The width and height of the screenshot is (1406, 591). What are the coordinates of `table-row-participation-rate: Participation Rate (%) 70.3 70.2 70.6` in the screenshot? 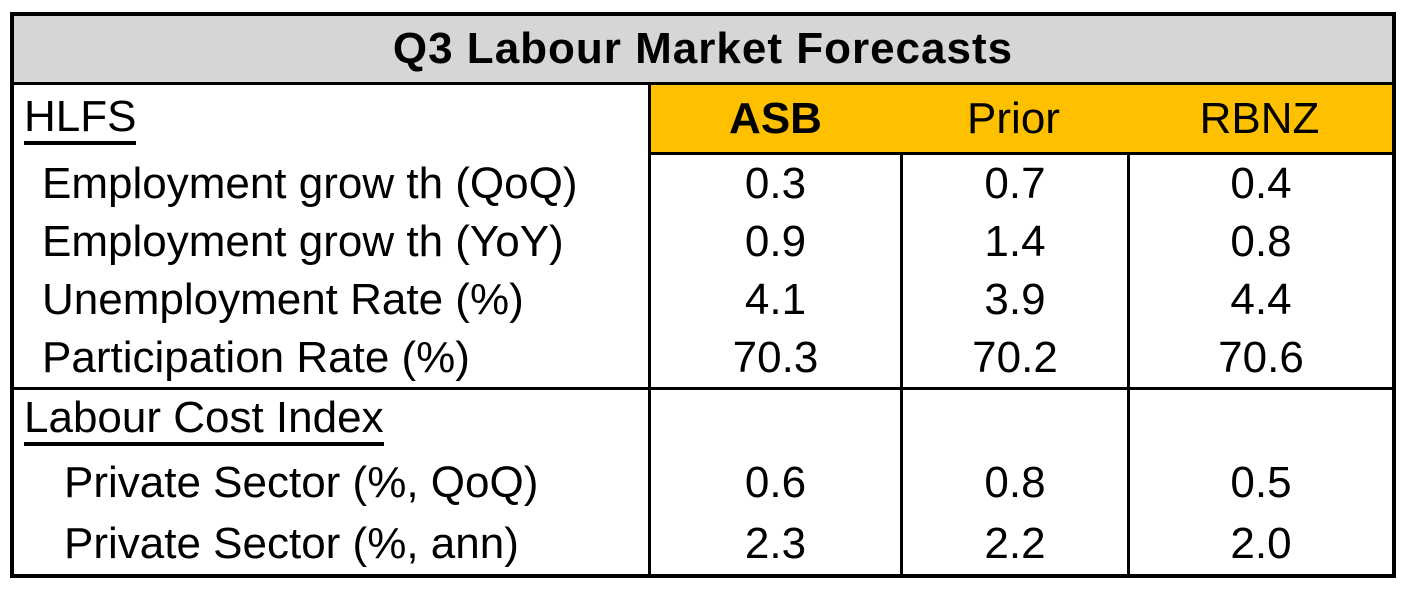 It's located at (703, 358).